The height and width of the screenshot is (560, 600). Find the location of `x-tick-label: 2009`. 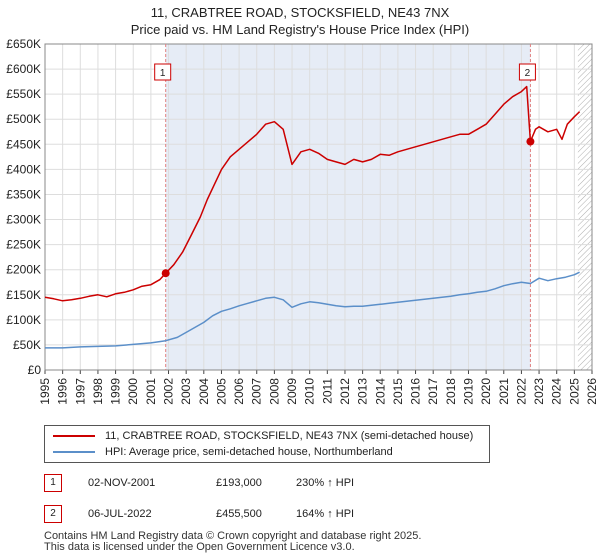

x-tick-label: 2009 is located at coordinates (292, 391).